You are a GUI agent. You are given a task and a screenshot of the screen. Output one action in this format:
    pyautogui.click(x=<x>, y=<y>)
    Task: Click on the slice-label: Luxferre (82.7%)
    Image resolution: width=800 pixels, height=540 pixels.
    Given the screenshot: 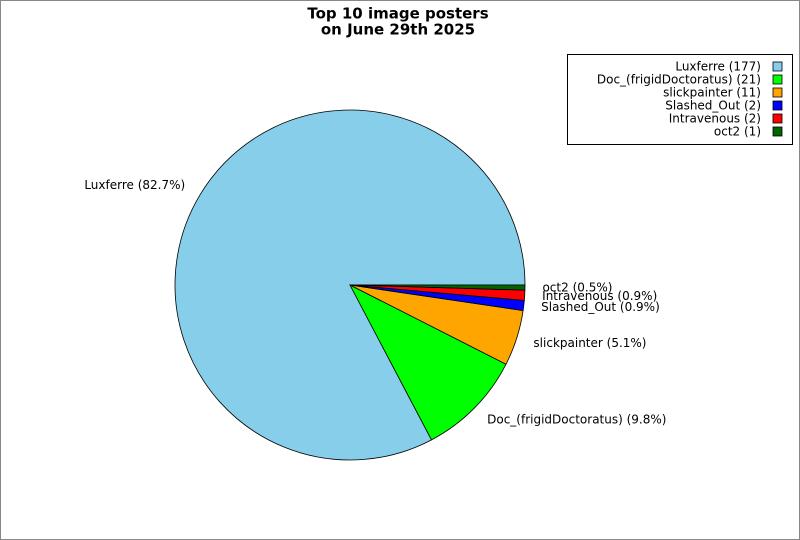 What is the action you would take?
    pyautogui.click(x=134, y=185)
    